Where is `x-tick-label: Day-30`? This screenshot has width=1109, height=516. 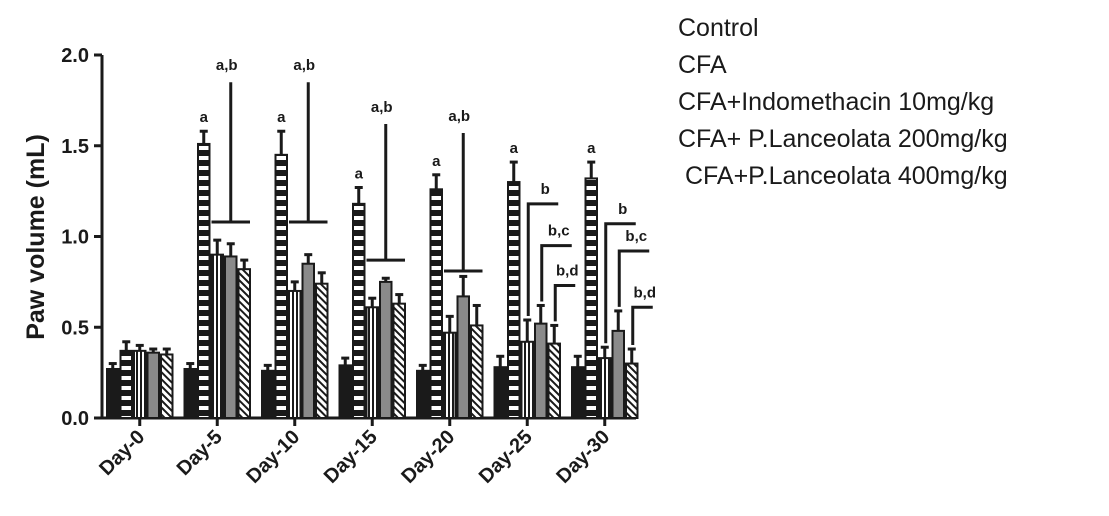
x-tick-label: Day-30 is located at coordinates (583, 457).